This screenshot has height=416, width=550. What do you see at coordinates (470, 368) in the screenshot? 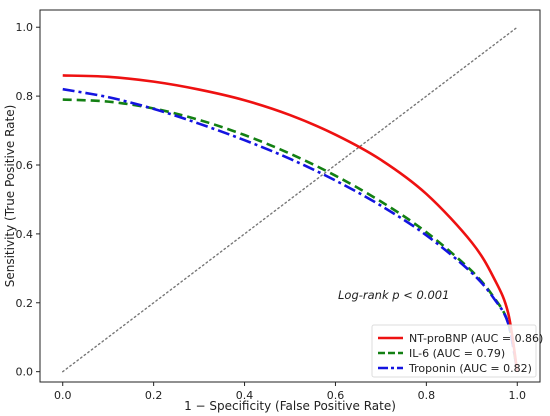
I see `legend-item-troponin-label: Troponin (AUC = 0.82)` at bounding box center [470, 368].